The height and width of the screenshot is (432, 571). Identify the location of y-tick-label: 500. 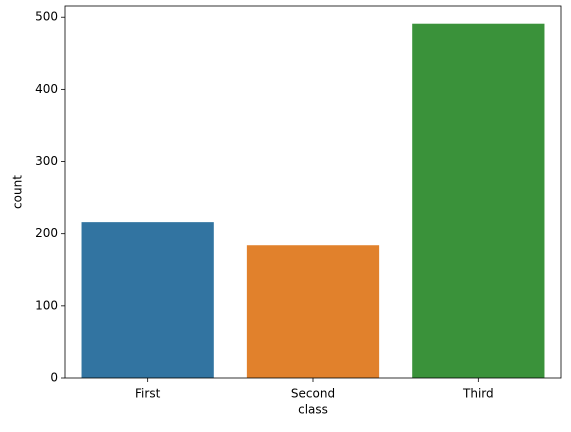
(46, 17).